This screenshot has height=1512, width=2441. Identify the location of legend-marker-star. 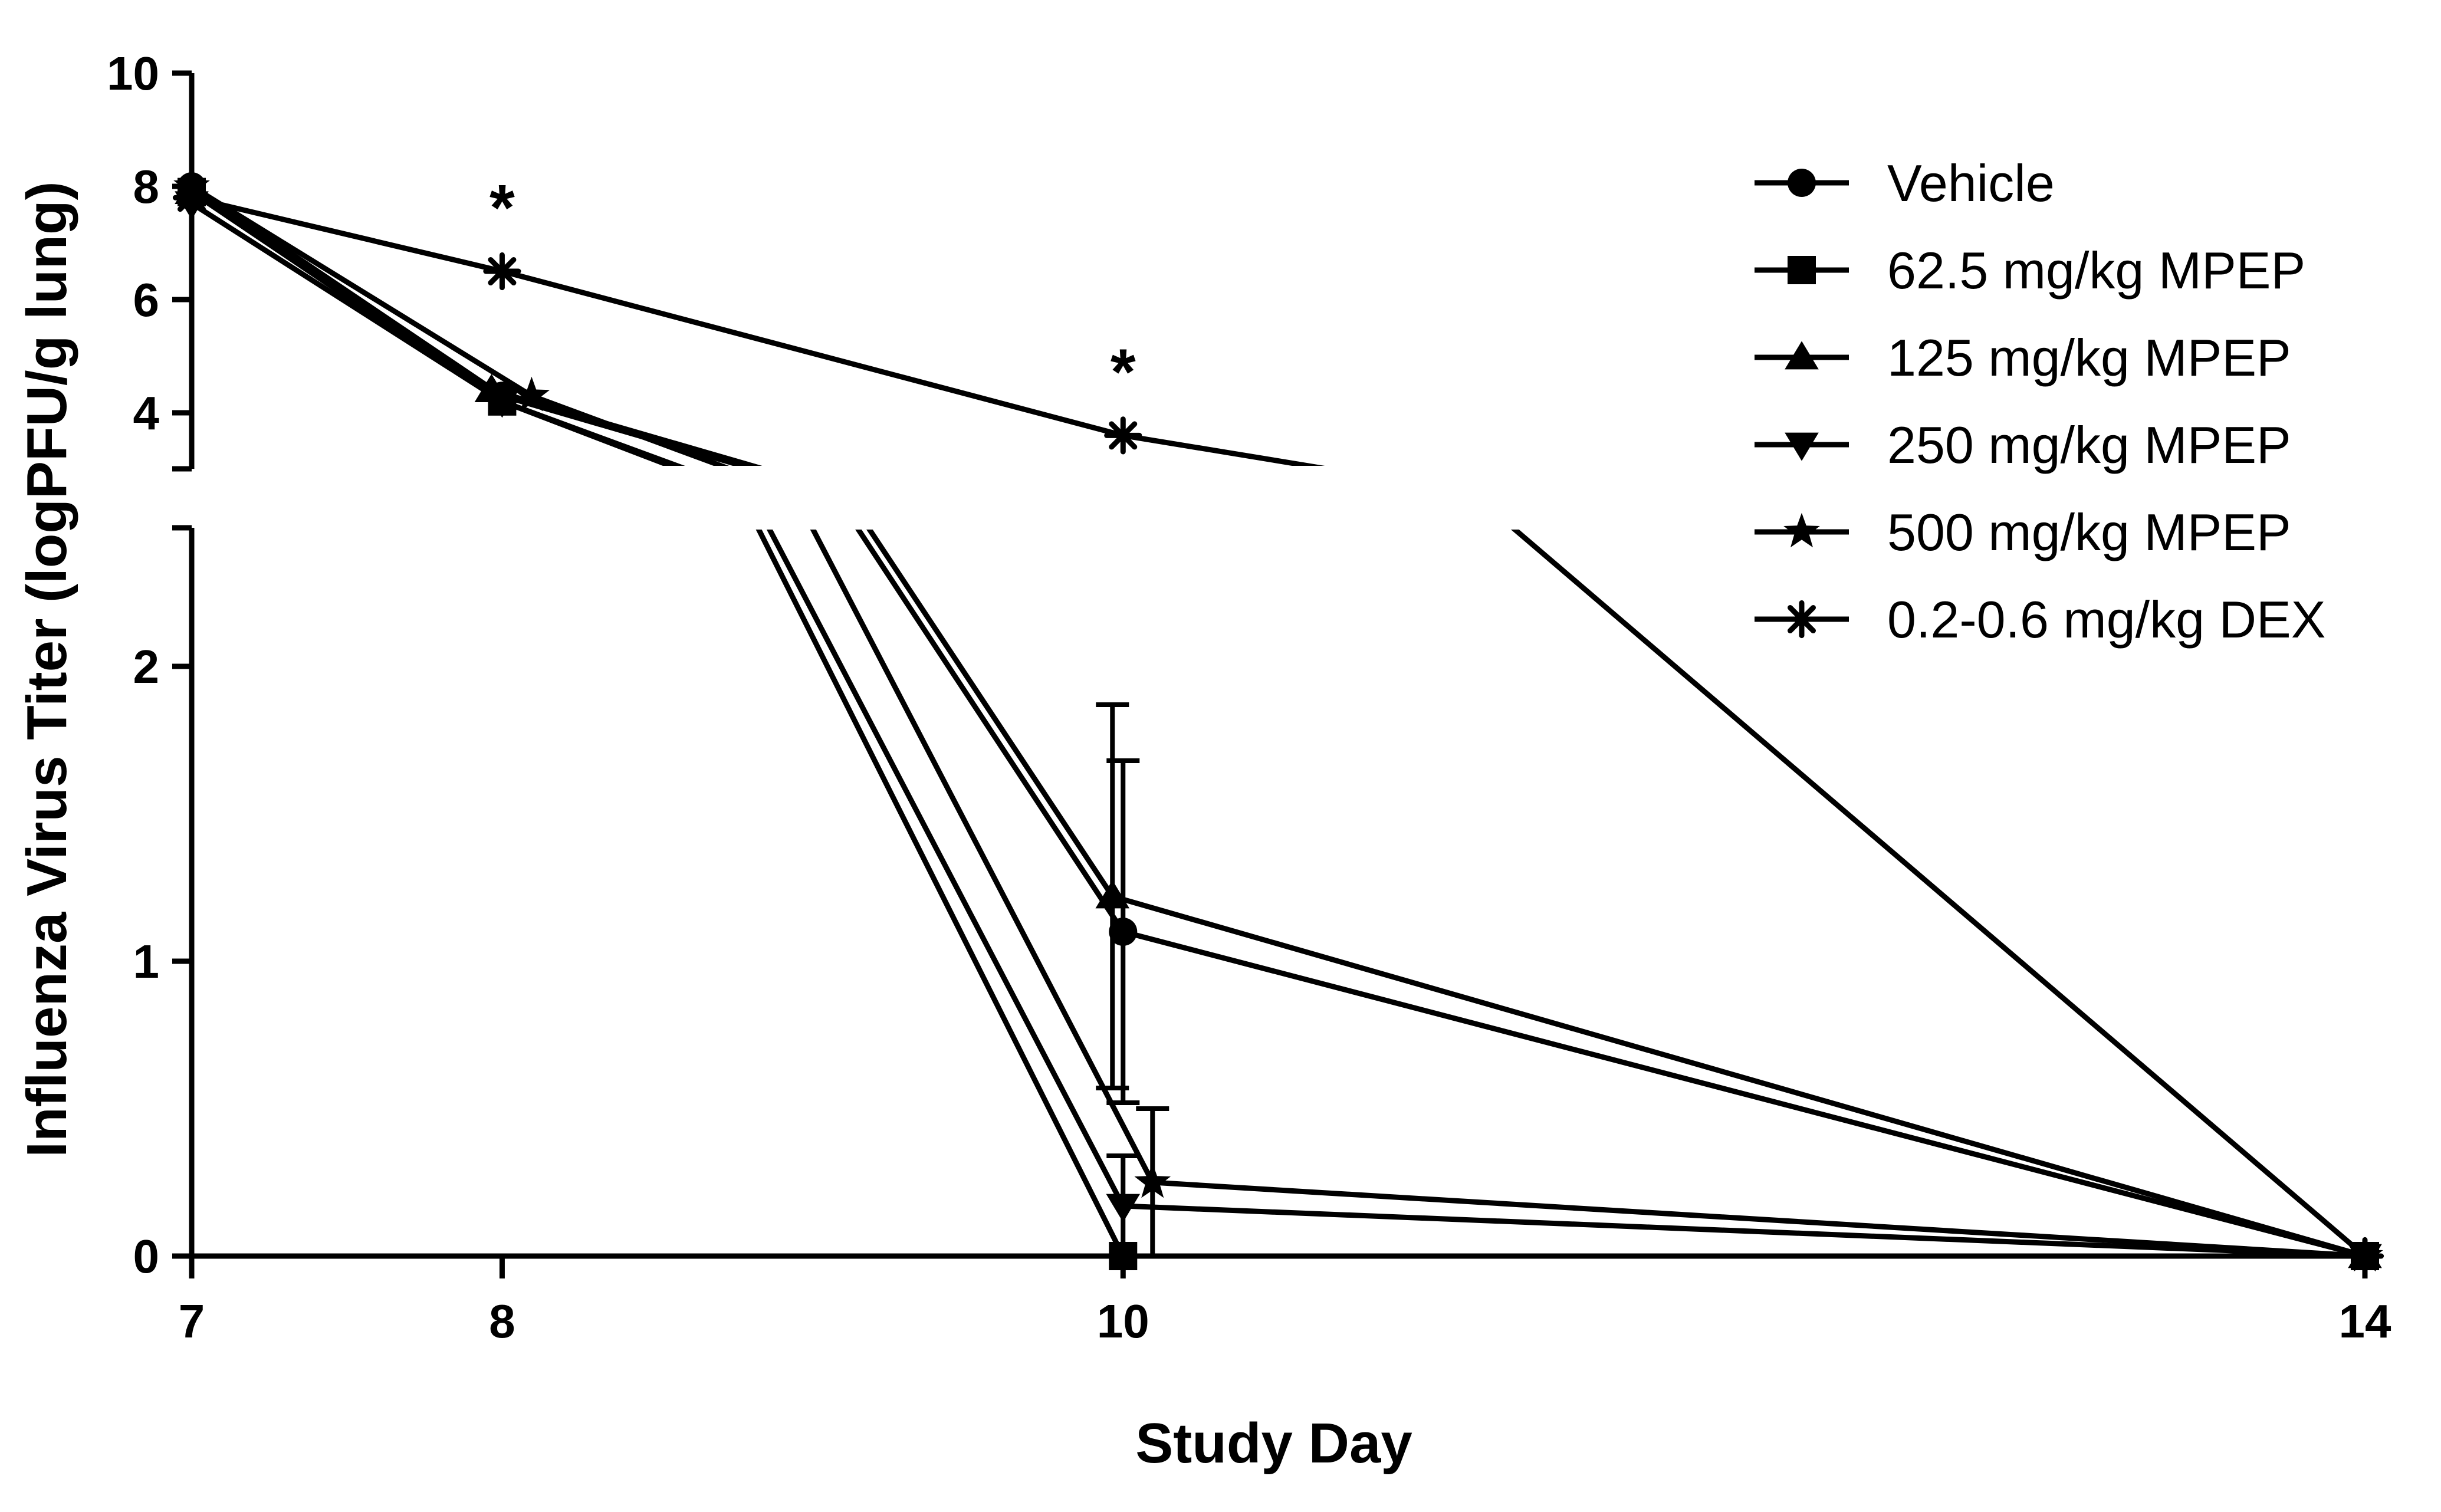
(1802, 530).